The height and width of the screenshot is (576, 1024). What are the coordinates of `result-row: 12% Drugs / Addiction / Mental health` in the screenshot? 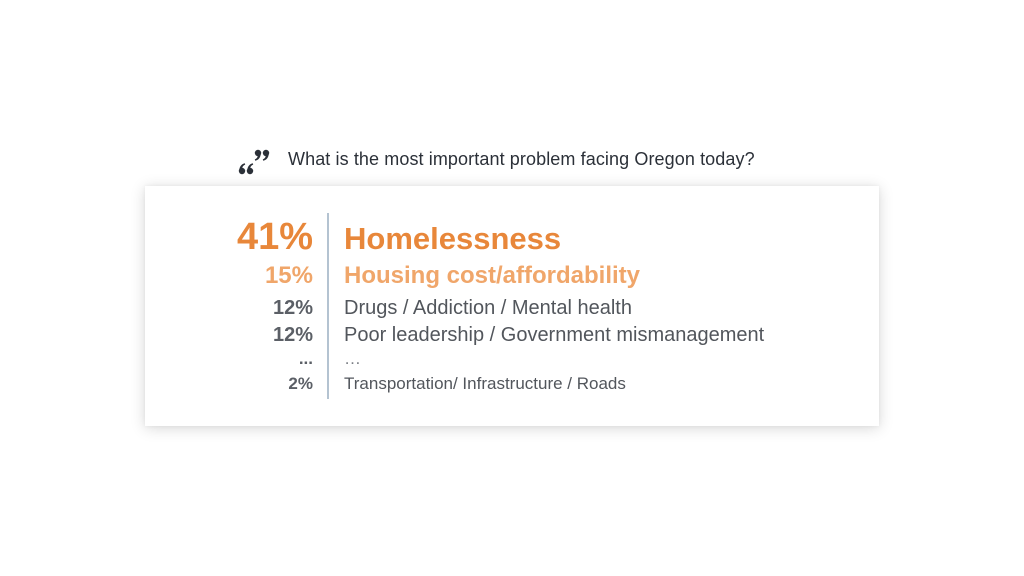 It's located at (512, 308).